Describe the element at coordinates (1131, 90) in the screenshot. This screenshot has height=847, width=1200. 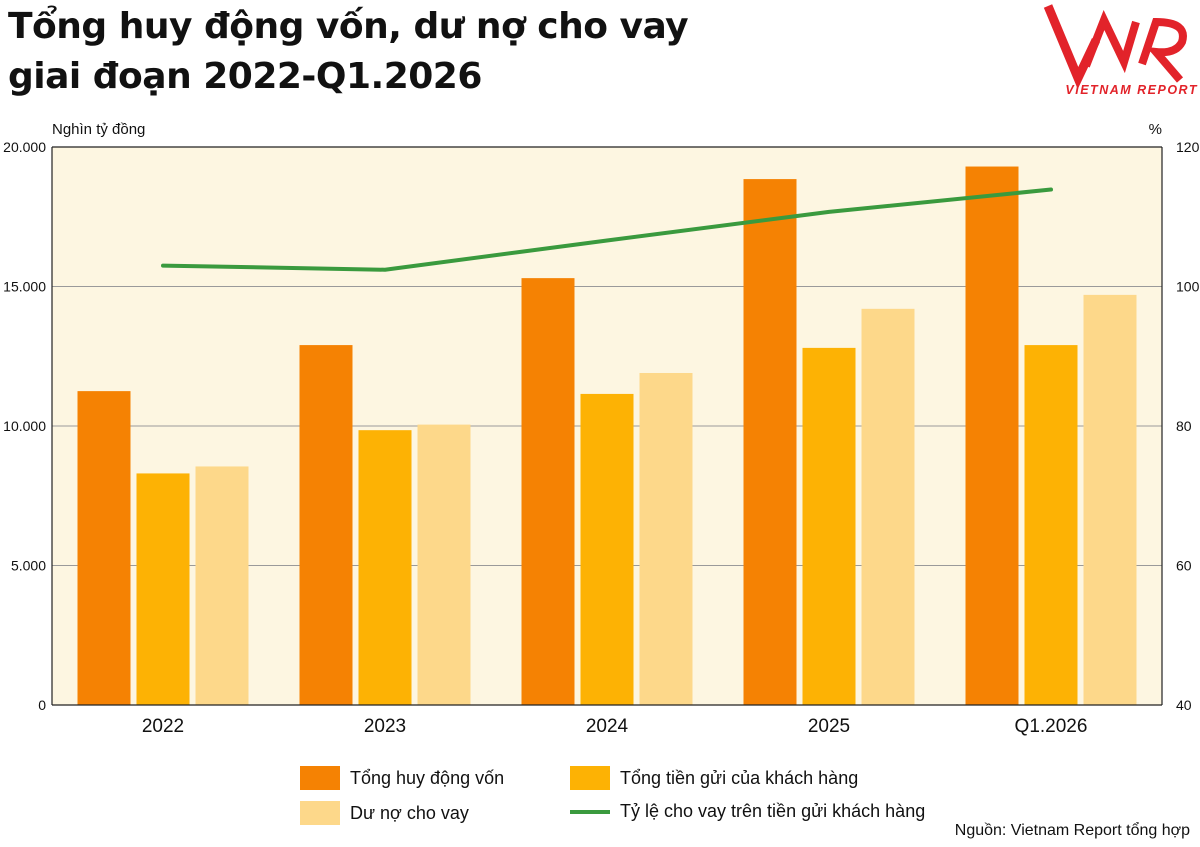
I see `vnr-logo-text: VIETNAM REPORT` at that location.